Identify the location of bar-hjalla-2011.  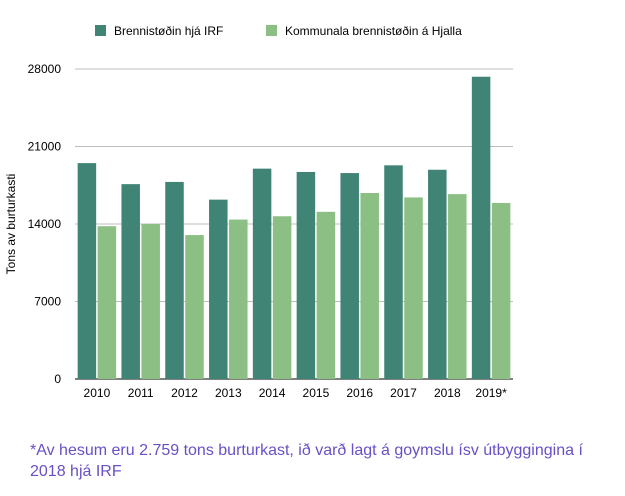
(150, 301).